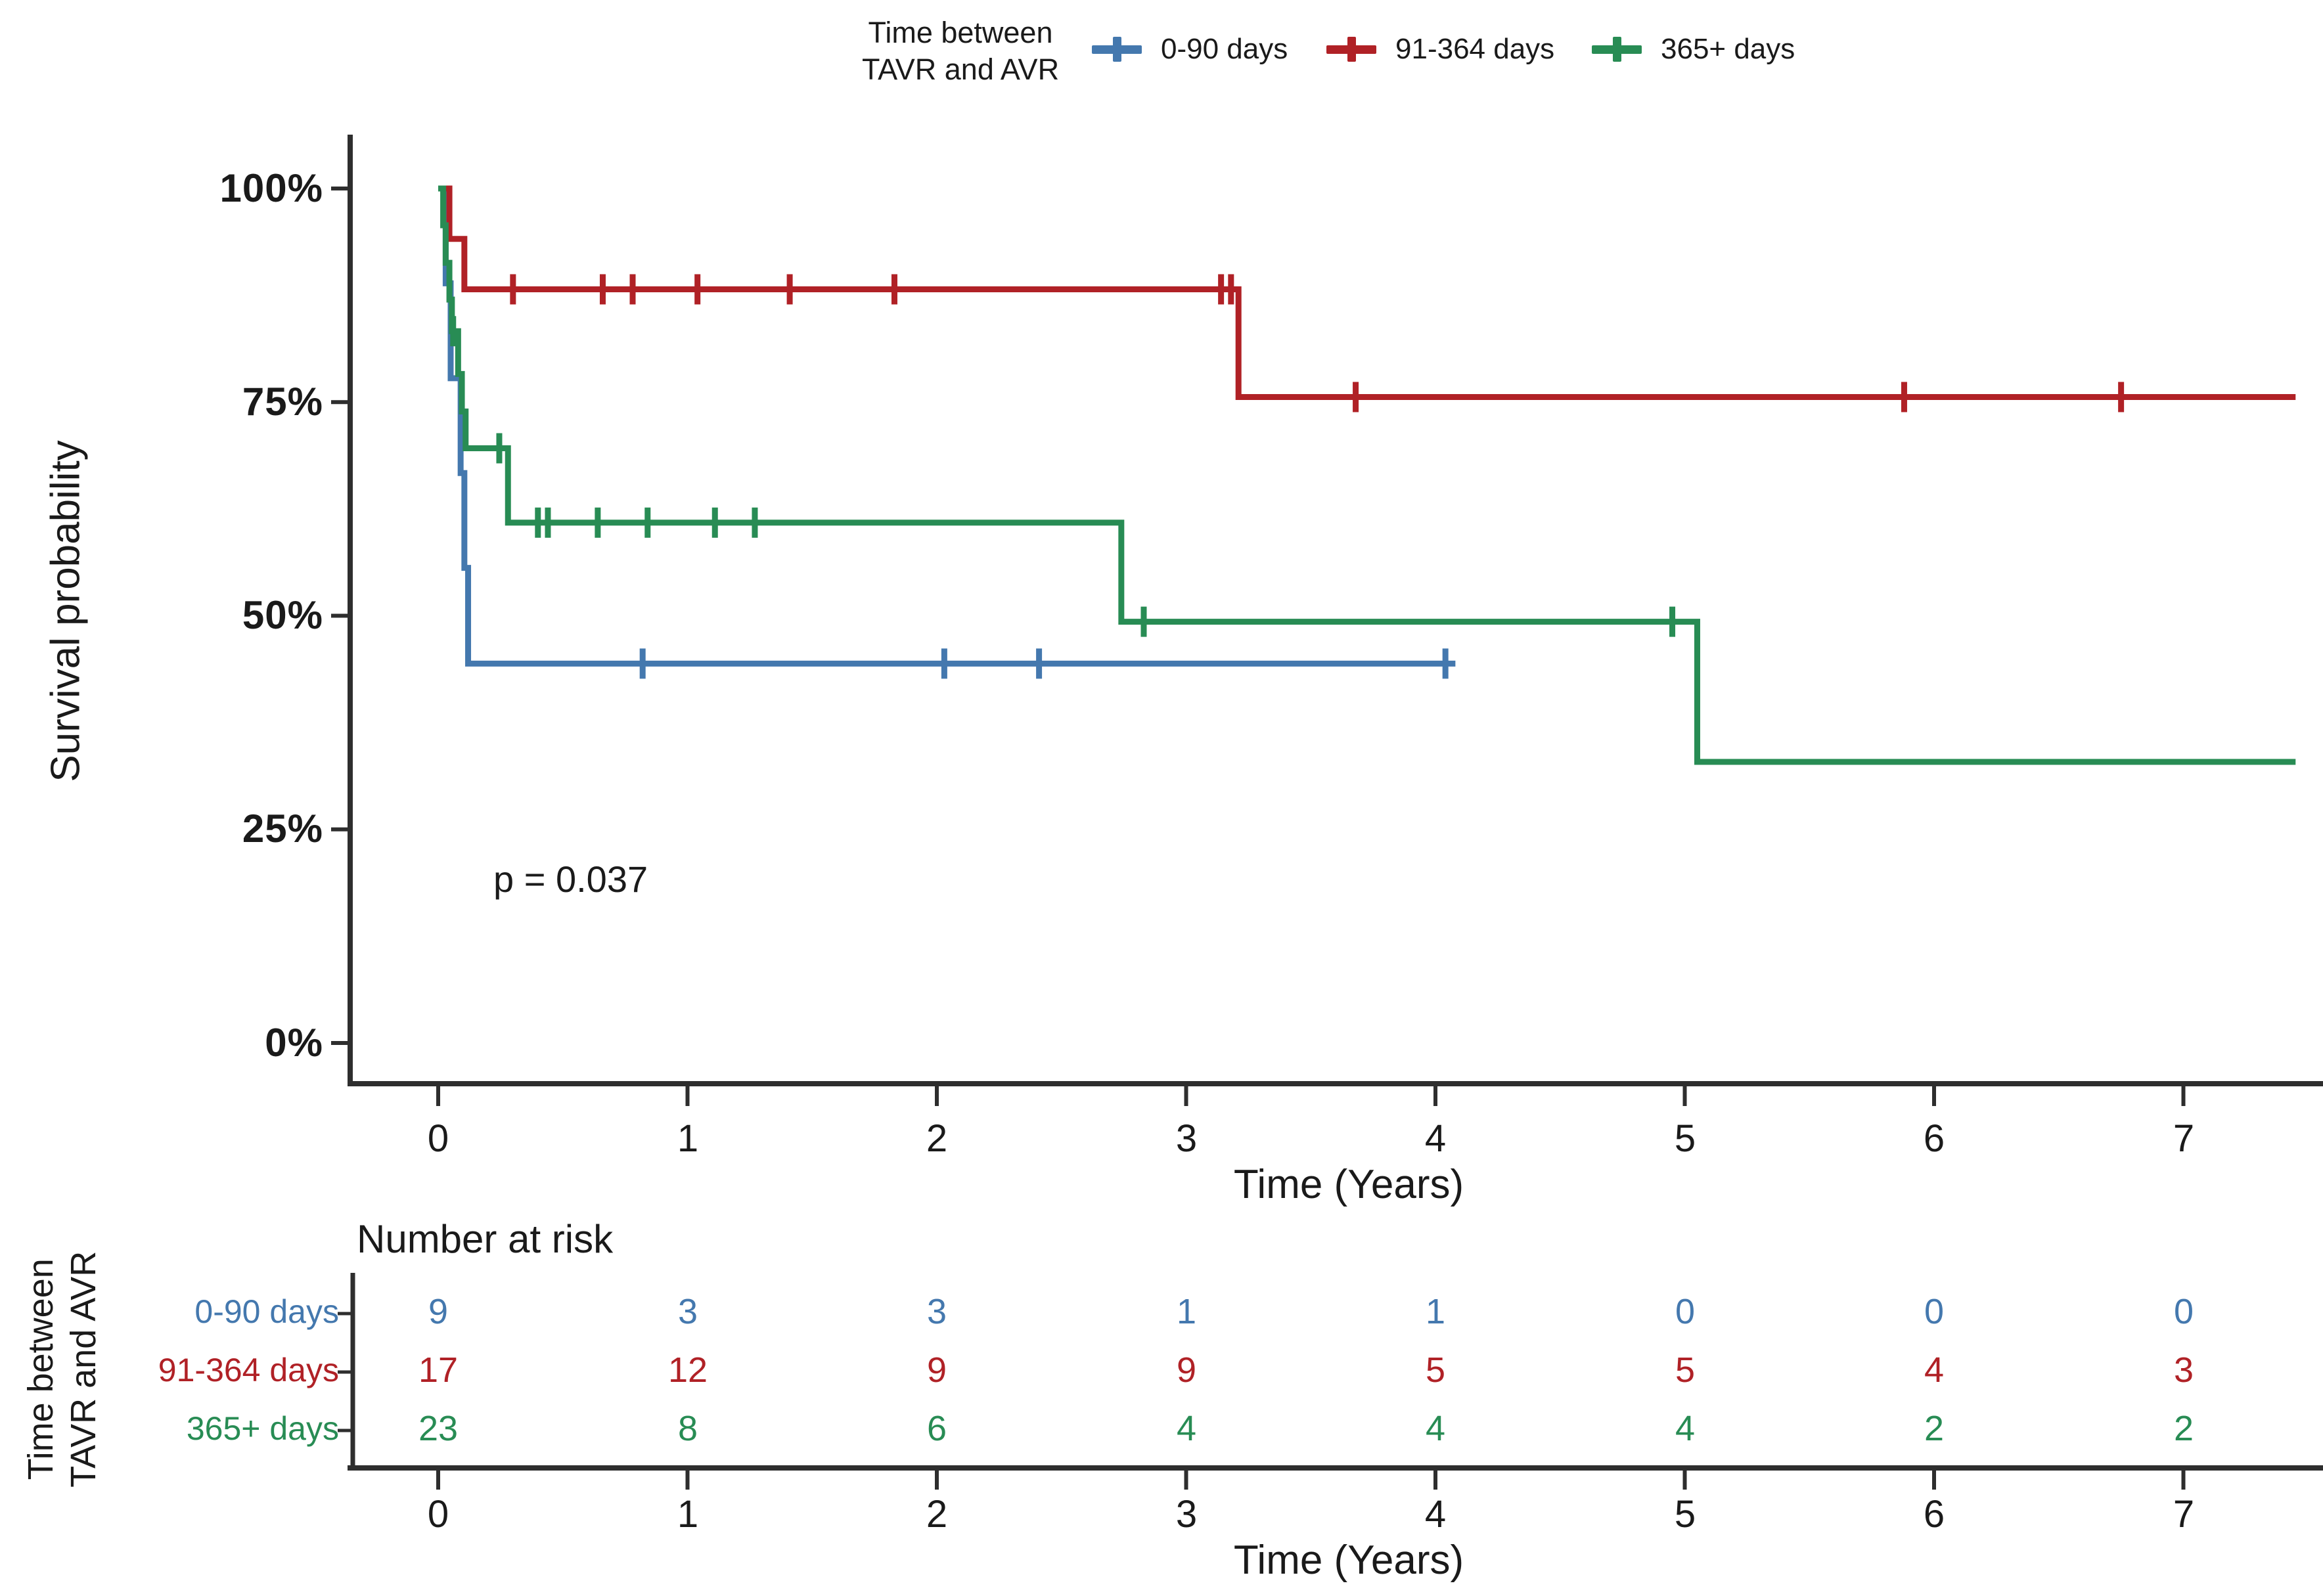 This screenshot has width=2323, height=1596. Describe the element at coordinates (1934, 1138) in the screenshot. I see `x-tick-6: 6` at that location.